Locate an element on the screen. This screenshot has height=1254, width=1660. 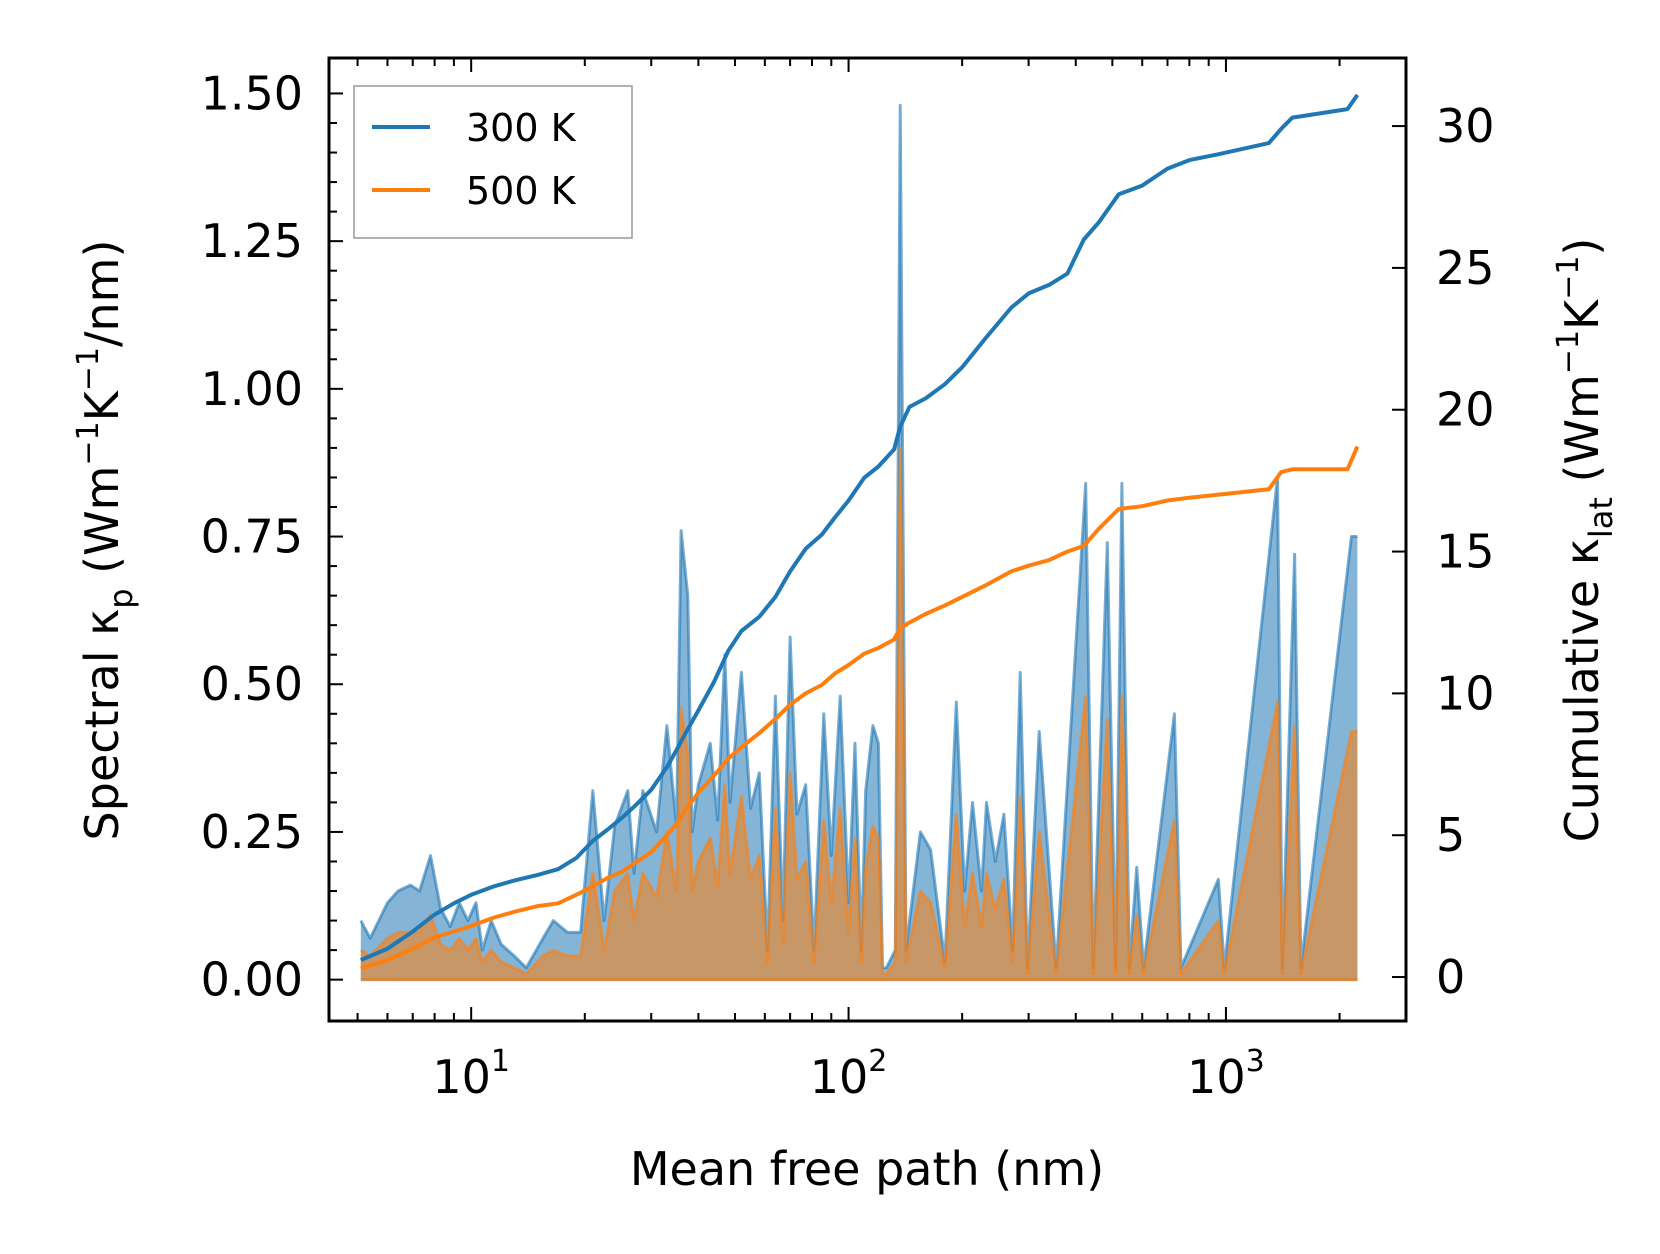
right-y-tick-label: 30 is located at coordinates (1465, 126).